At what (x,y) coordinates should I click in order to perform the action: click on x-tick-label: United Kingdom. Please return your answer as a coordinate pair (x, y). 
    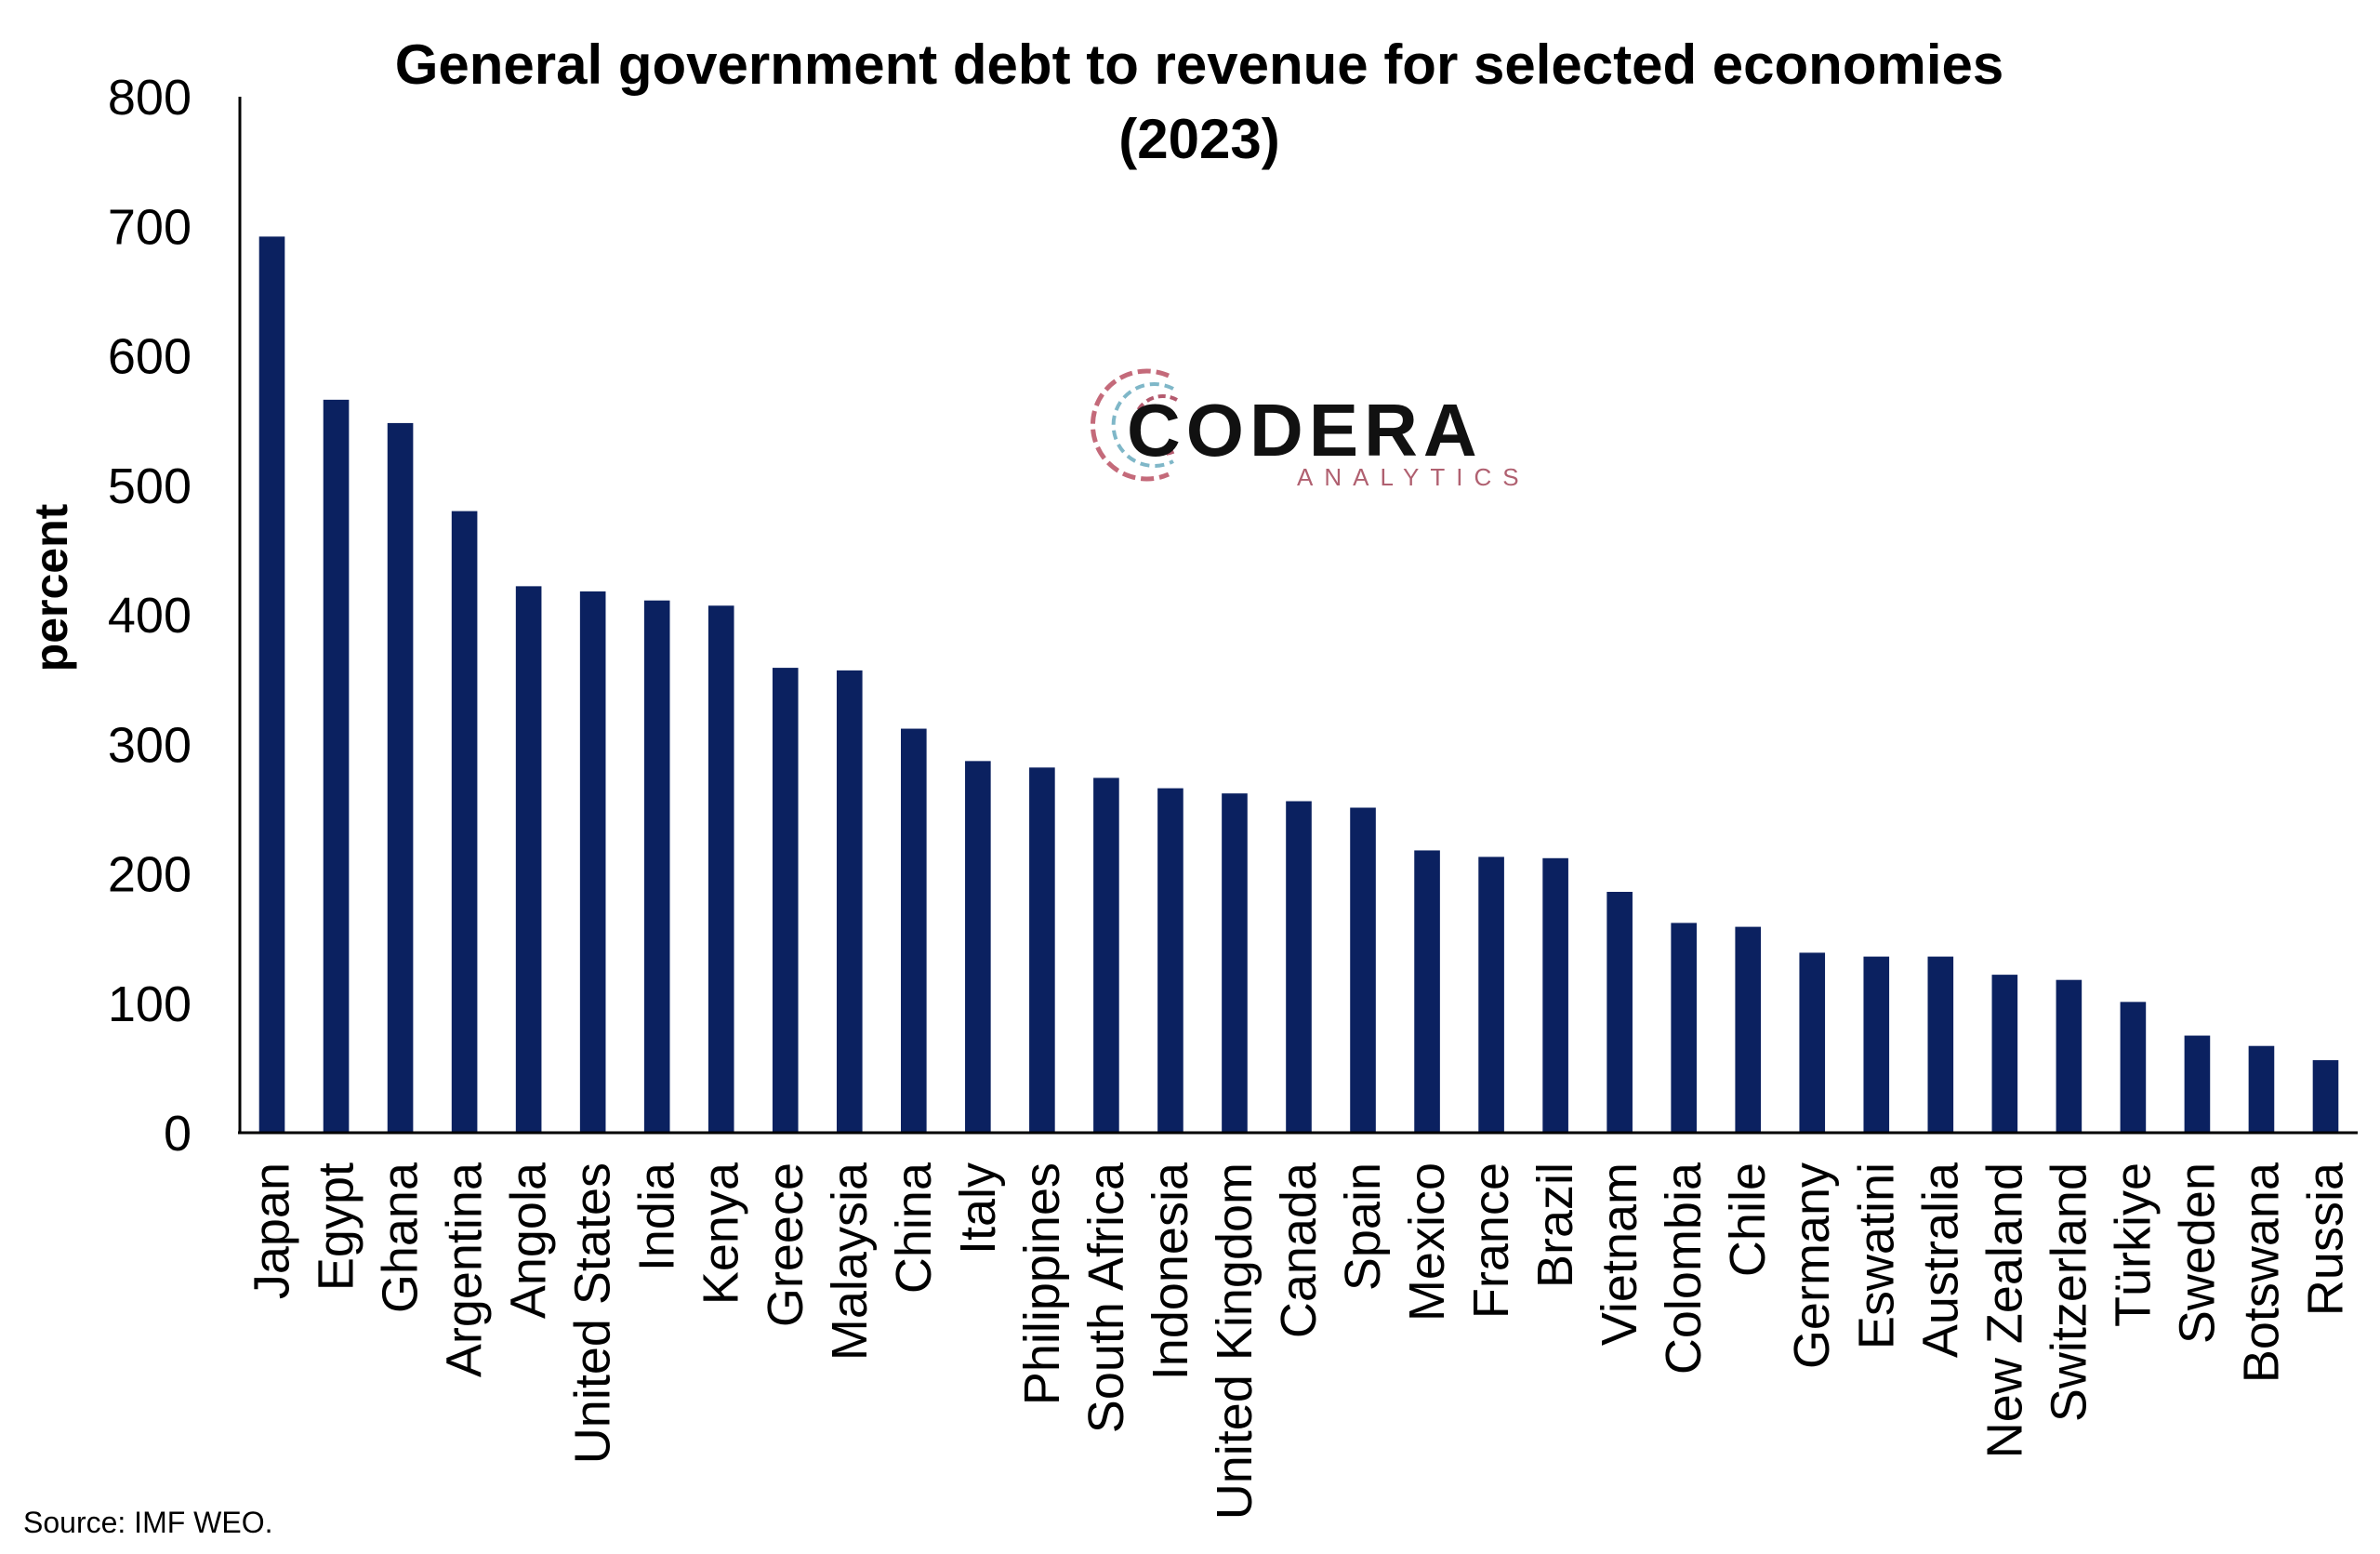
    Looking at the image, I should click on (1235, 1341).